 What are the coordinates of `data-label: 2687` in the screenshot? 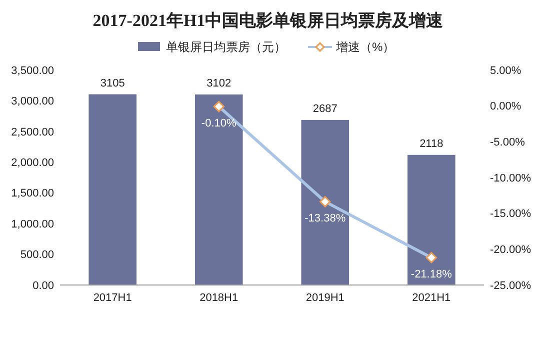 It's located at (325, 108).